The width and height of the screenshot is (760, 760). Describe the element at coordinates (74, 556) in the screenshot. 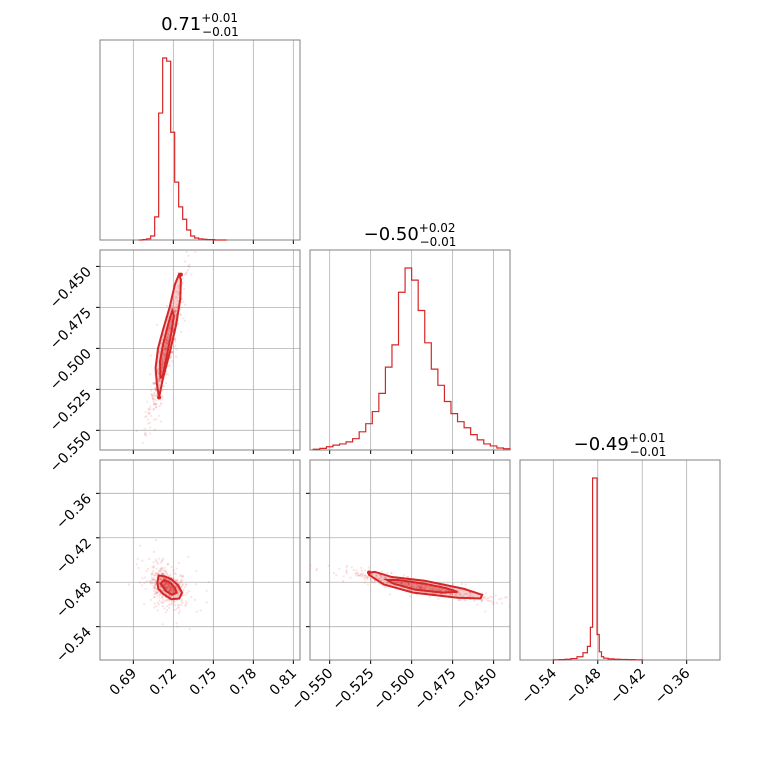

I see `y-tick-label: −0.42` at that location.